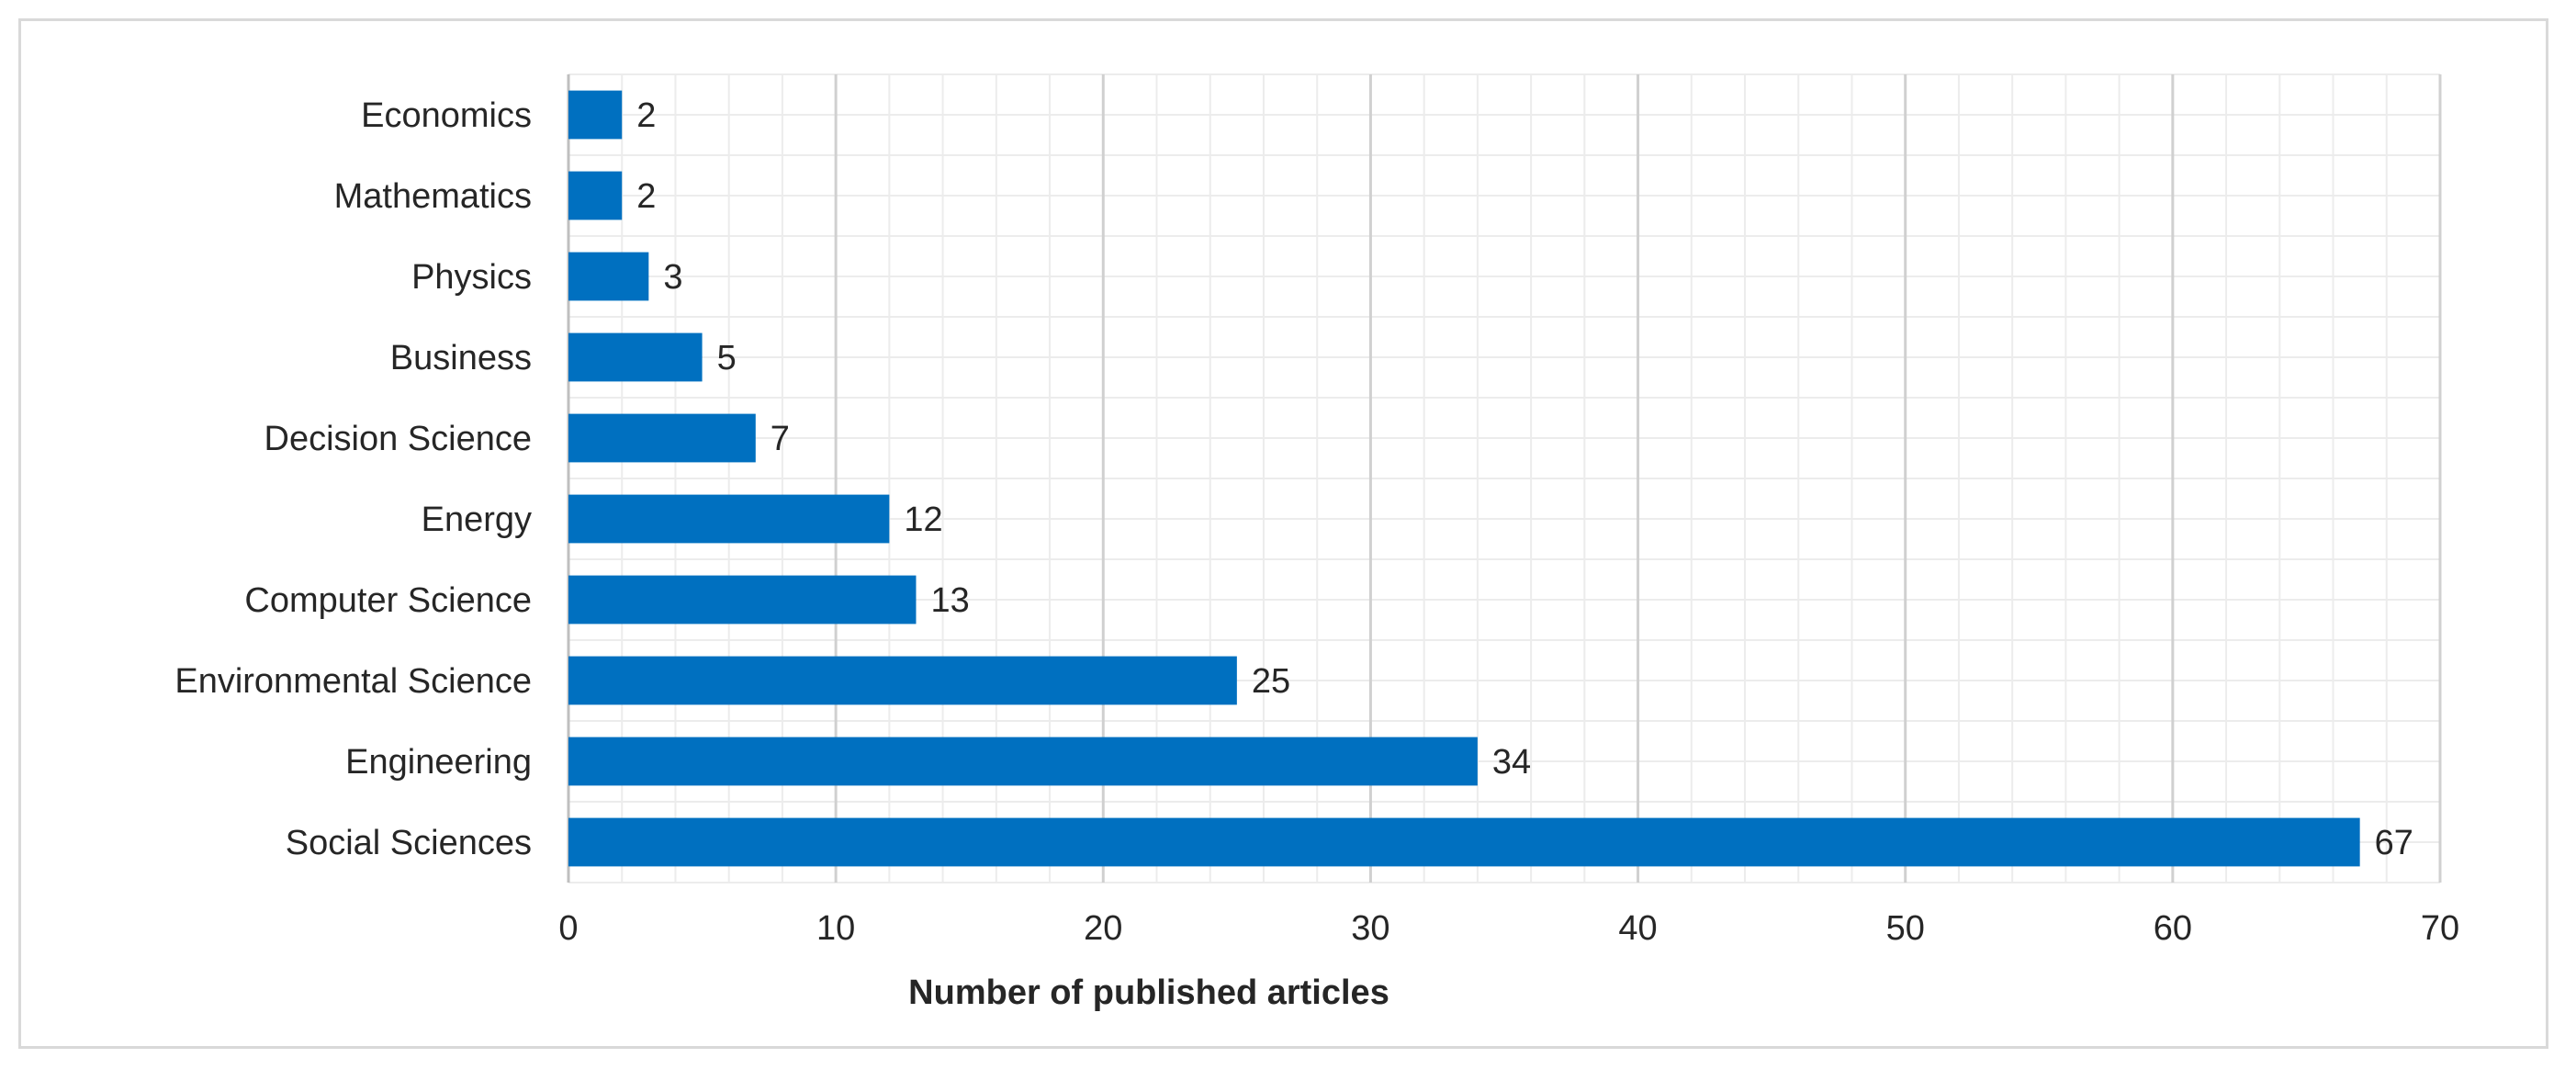  What do you see at coordinates (1511, 762) in the screenshot?
I see `bar-data-label: 34` at bounding box center [1511, 762].